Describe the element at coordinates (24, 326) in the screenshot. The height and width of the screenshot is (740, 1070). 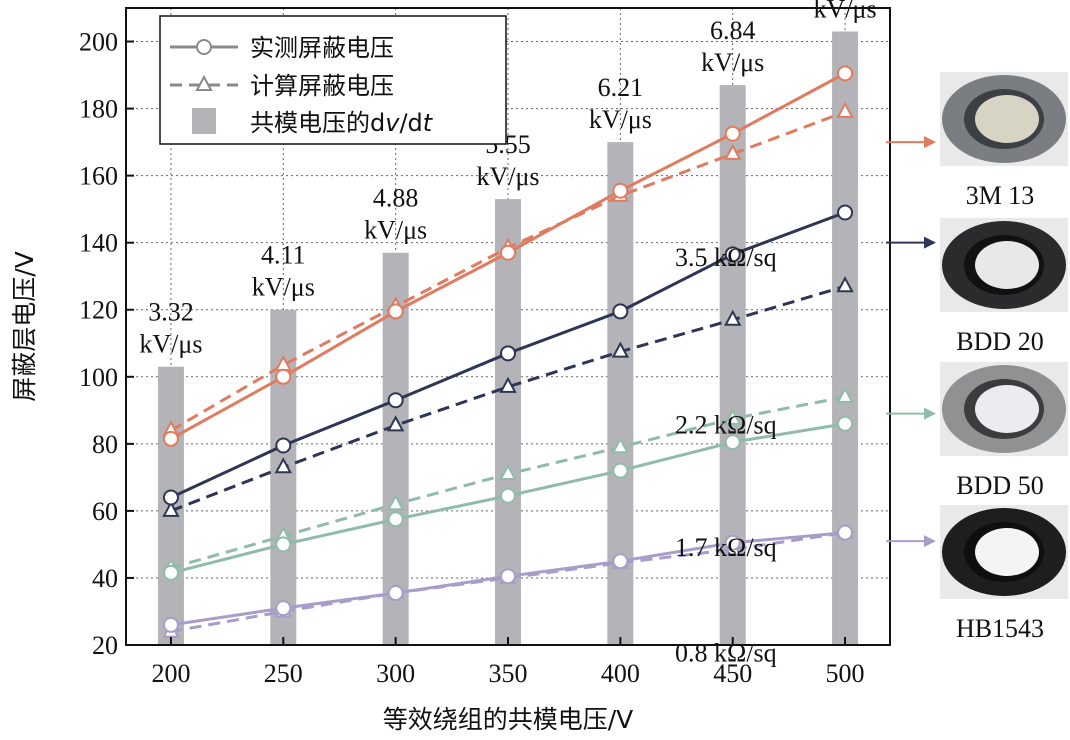
I see `y-axis-title: 屏蔽层电压/V` at that location.